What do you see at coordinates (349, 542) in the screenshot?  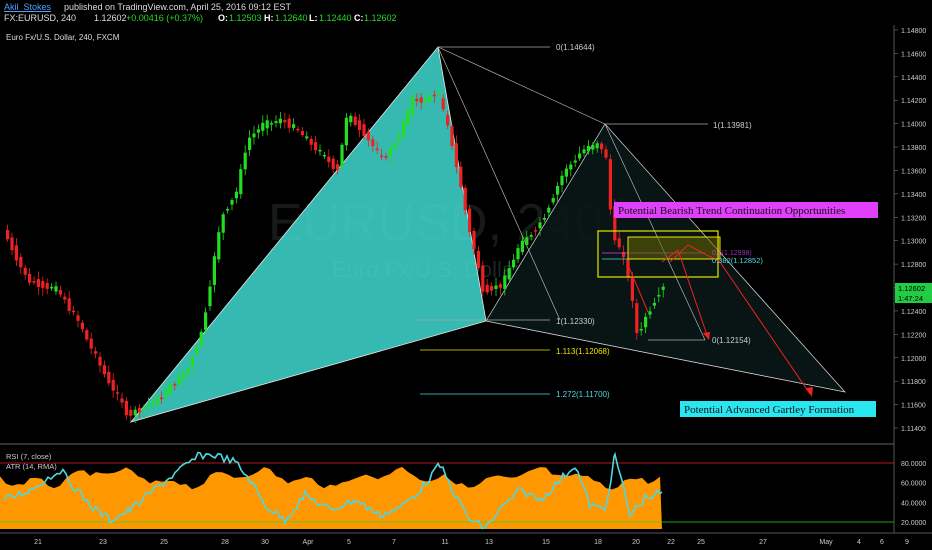 I see `time-tick-label: 5` at bounding box center [349, 542].